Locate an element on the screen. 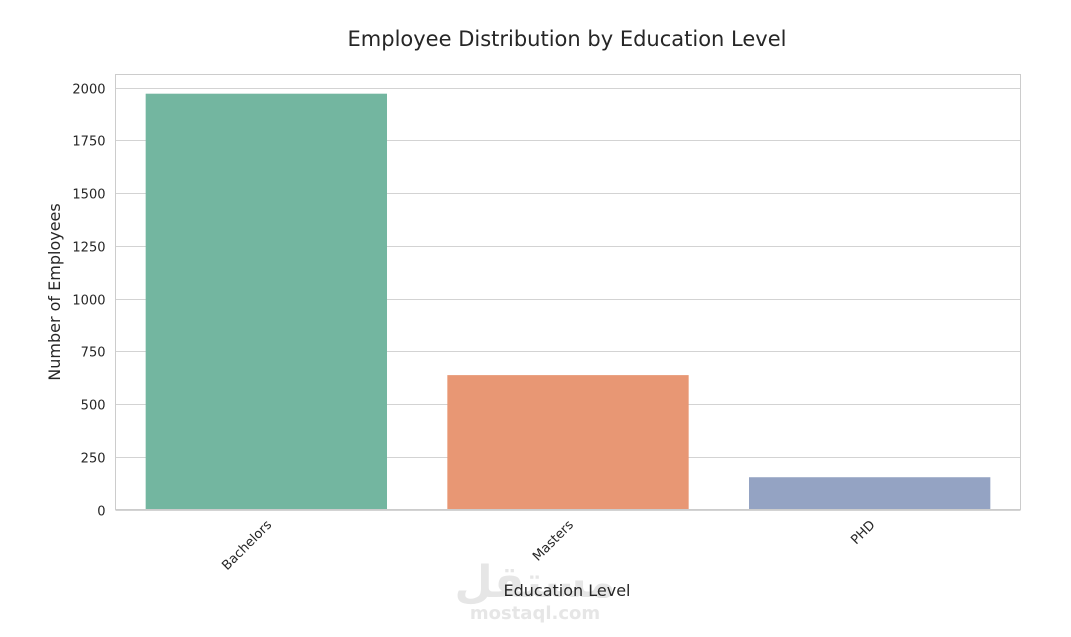 Image resolution: width=1071 pixels, height=637 pixels. y-tick-label: 0 is located at coordinates (101, 512).